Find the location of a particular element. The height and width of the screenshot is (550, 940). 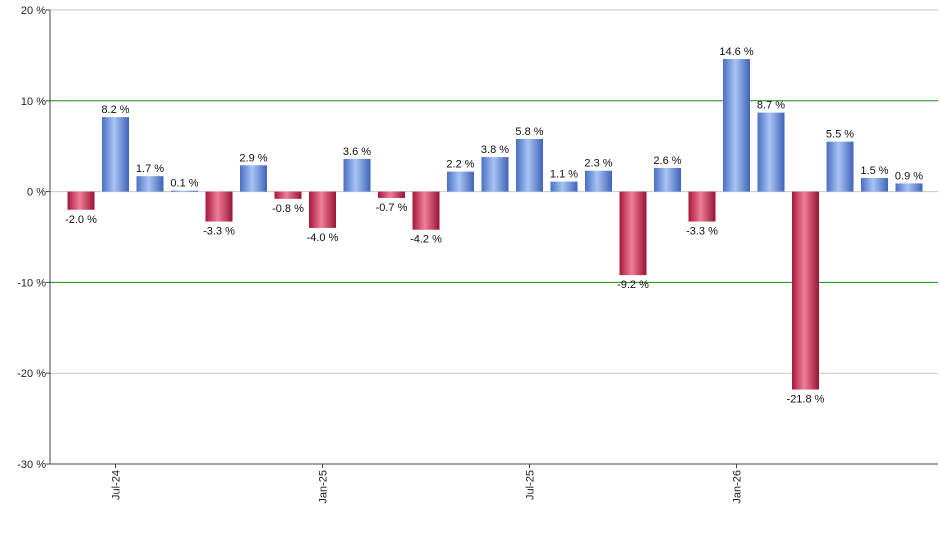

y-tick-label: 10 % is located at coordinates (33, 102).